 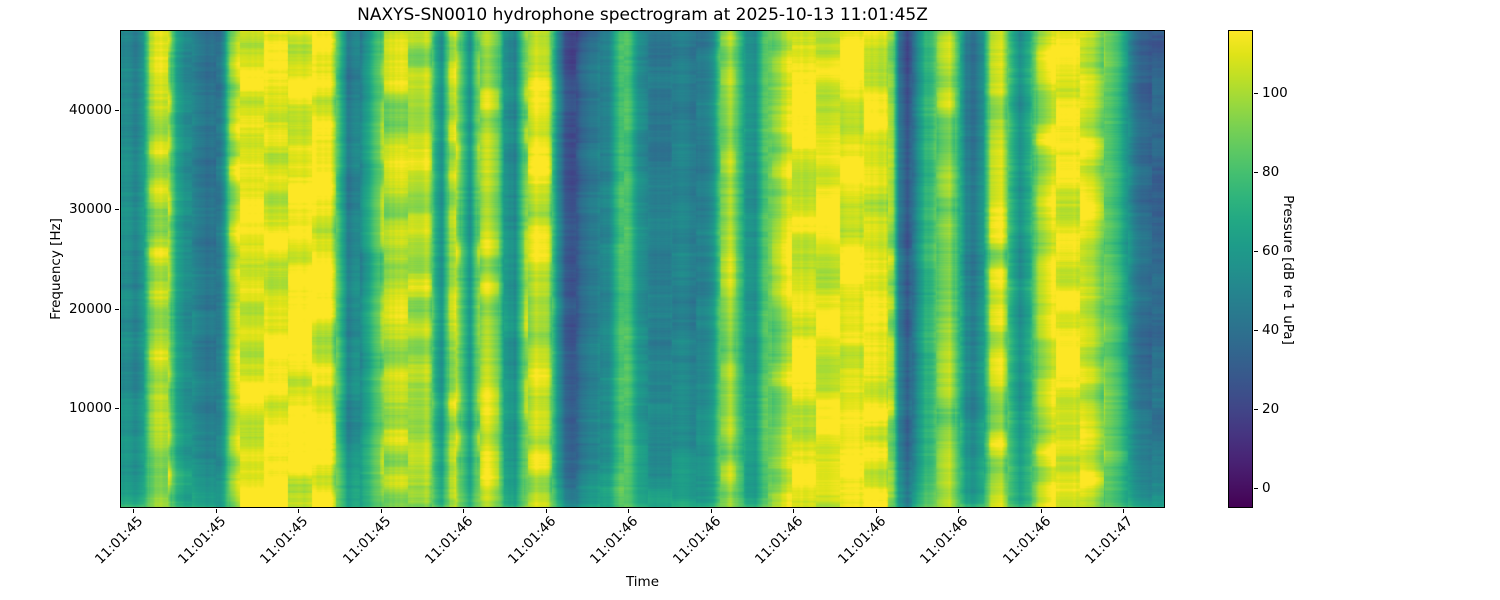 I want to click on x-axis-label: Time, so click(x=642, y=582).